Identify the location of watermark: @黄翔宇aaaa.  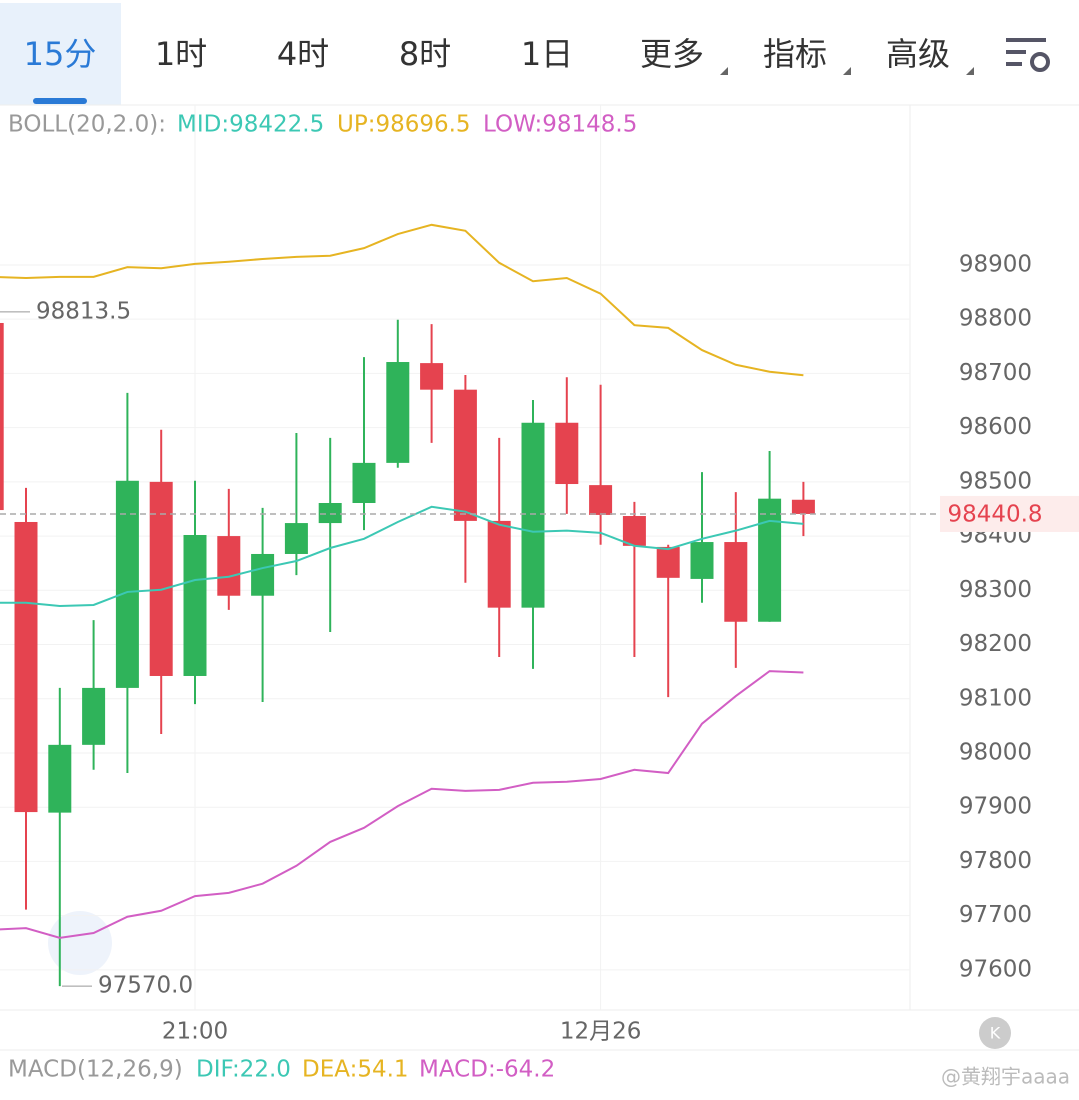
(1005, 1077).